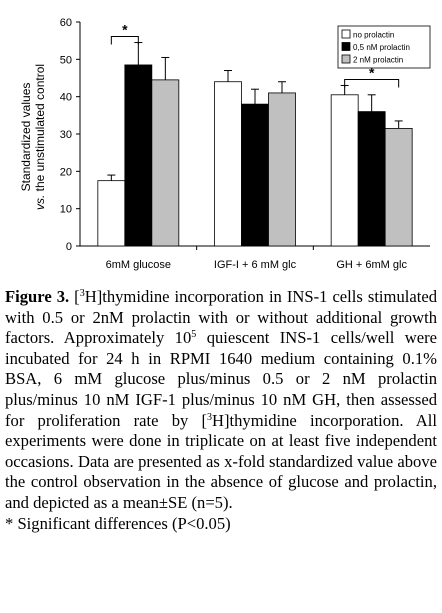 This screenshot has width=442, height=613. Describe the element at coordinates (40, 137) in the screenshot. I see `y-axis-title-line2: vs. the unstimulated control` at that location.